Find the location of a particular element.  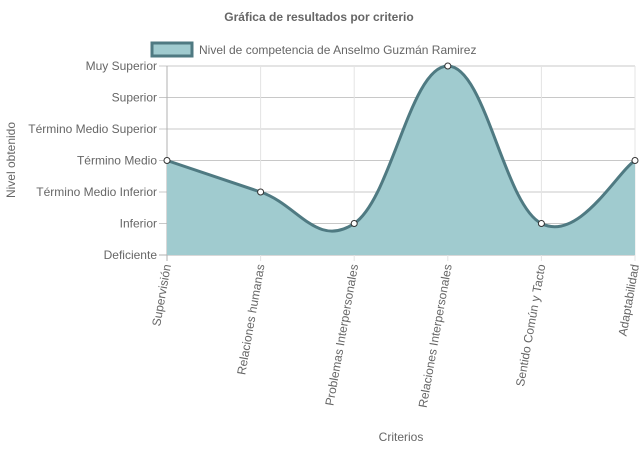

y-tick-label: Término Medio Superior is located at coordinates (92, 129).